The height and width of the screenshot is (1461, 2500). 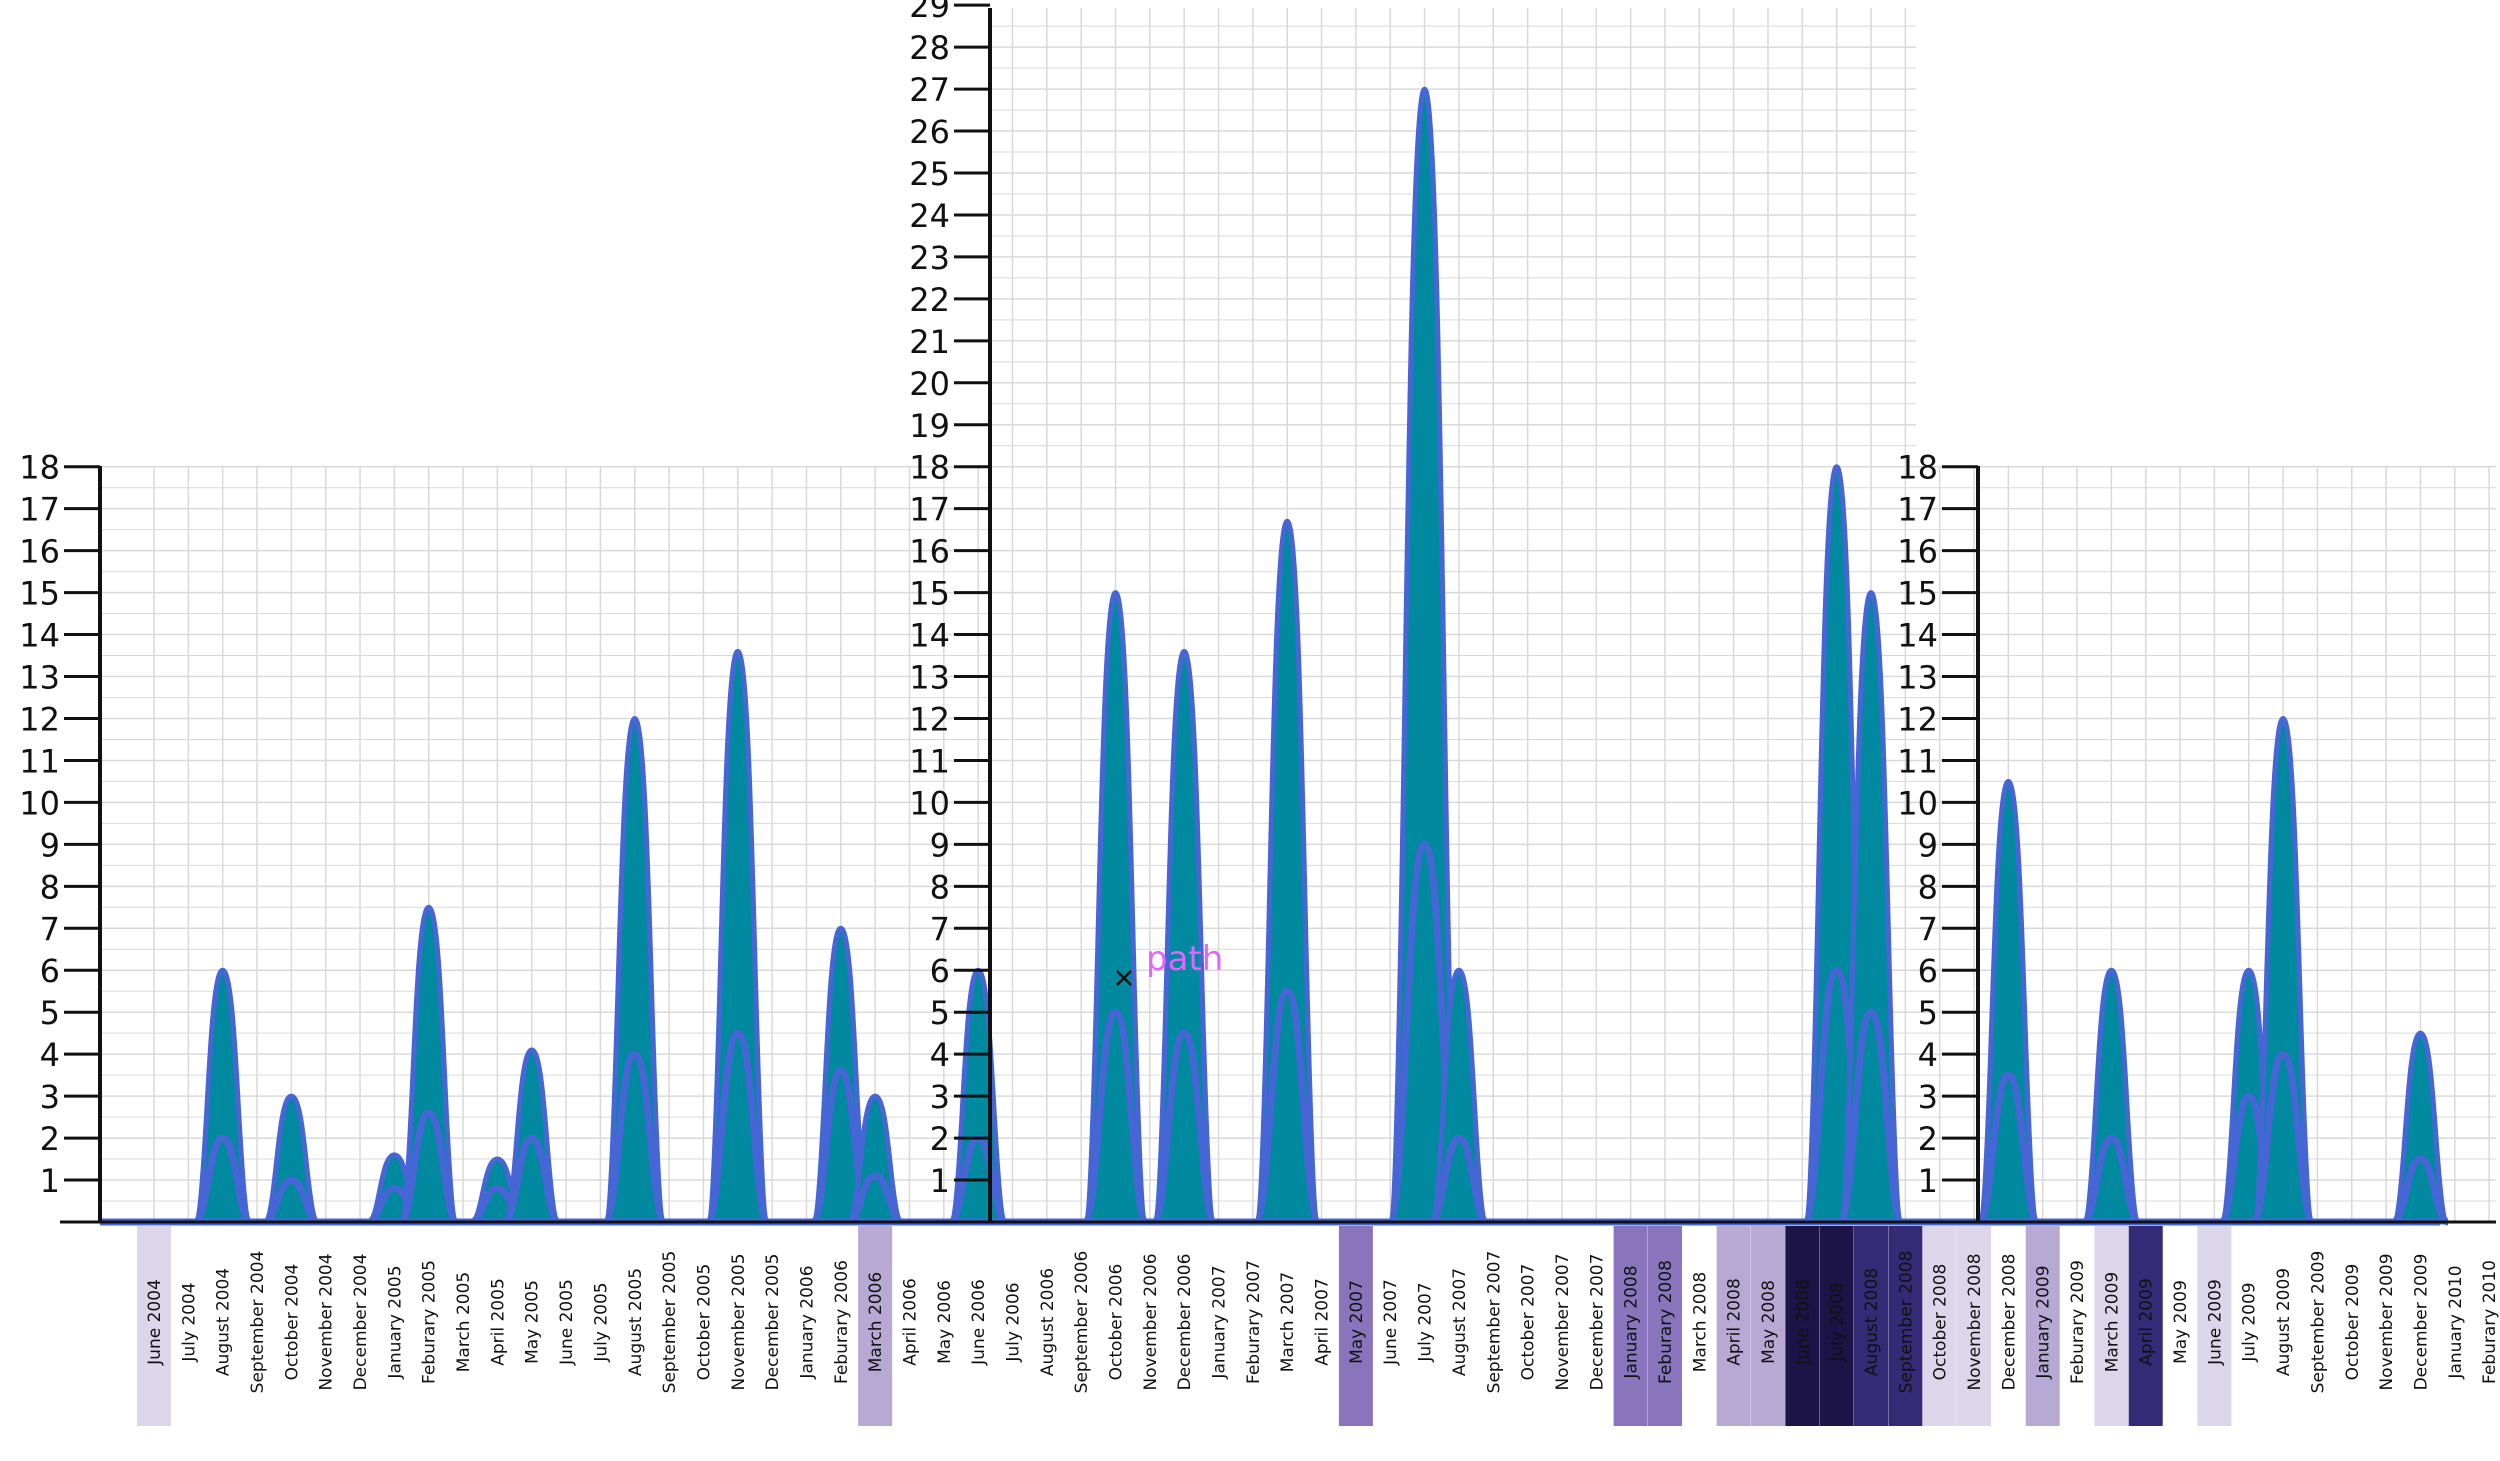 What do you see at coordinates (292, 1322) in the screenshot?
I see `x-tick-label: October 2004` at bounding box center [292, 1322].